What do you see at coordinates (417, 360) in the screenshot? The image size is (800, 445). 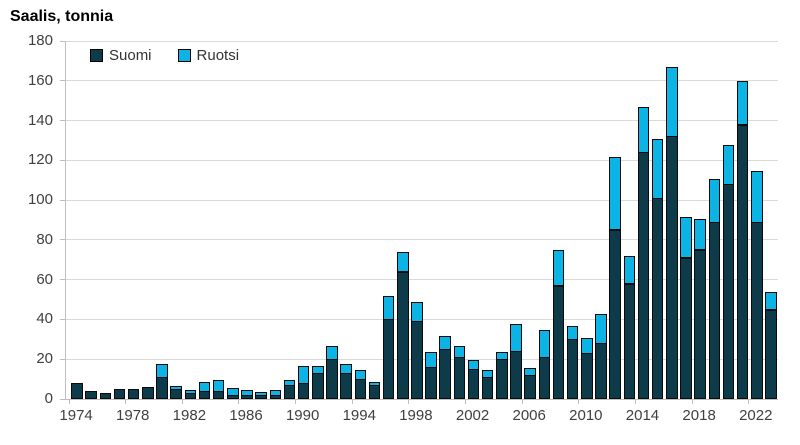 I see `bar-segment-suomi-1998` at bounding box center [417, 360].